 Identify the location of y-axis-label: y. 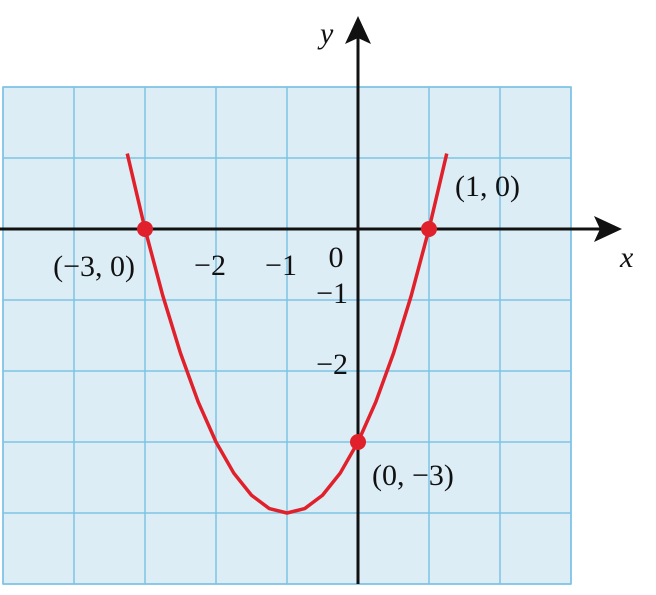
(325, 33).